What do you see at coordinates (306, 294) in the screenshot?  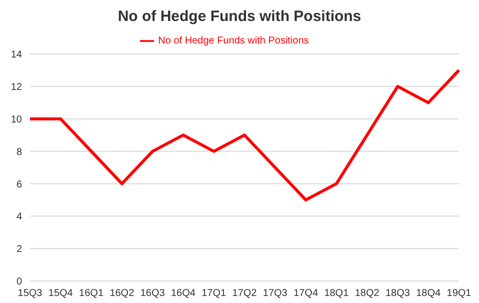 I see `x-tick-label: 17Q4` at bounding box center [306, 294].